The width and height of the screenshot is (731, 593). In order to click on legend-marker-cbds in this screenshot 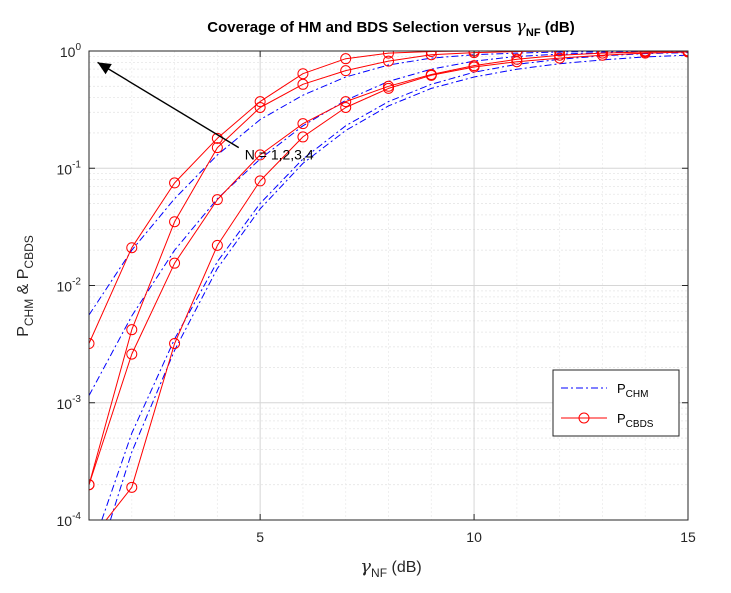, I will do `click(584, 418)`.